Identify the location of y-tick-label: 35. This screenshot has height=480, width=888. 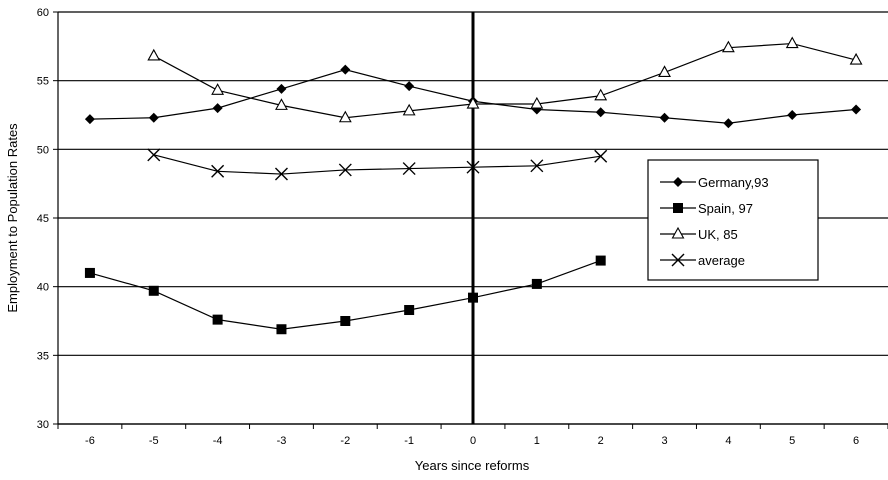
(43, 356).